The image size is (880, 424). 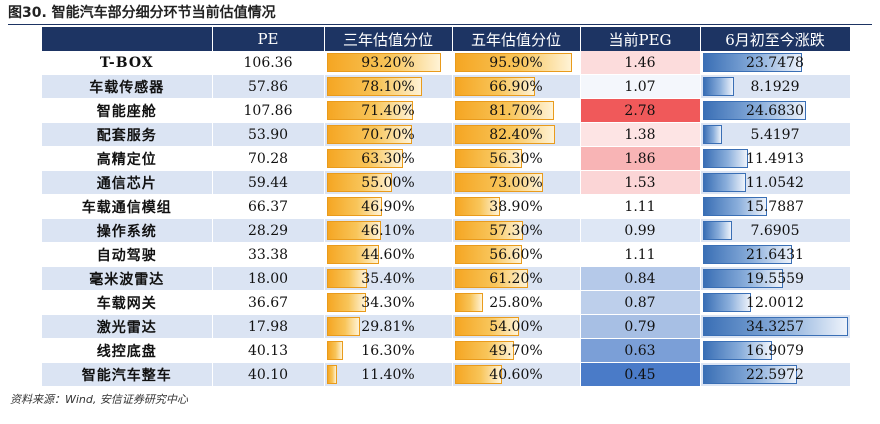 I want to click on pct5y-cell-value: 40.60%, so click(x=516, y=374).